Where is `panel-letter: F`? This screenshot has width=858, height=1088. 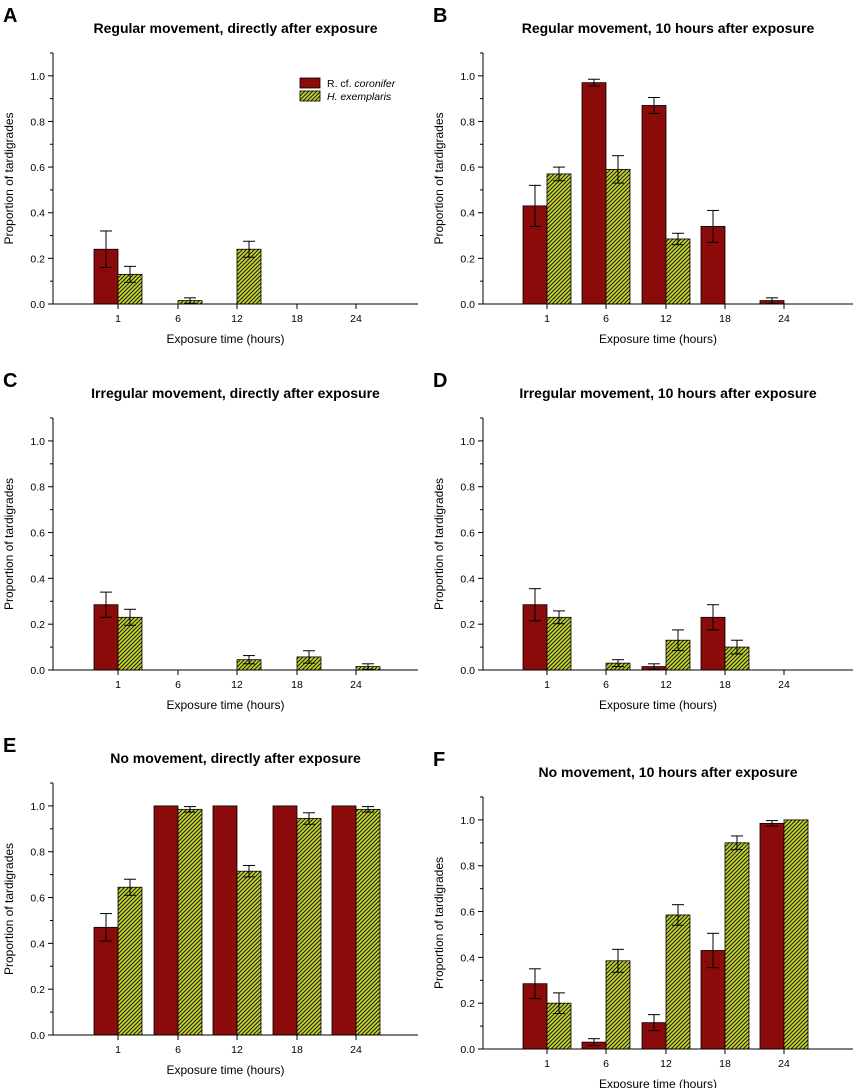
panel-letter: F is located at coordinates (439, 760).